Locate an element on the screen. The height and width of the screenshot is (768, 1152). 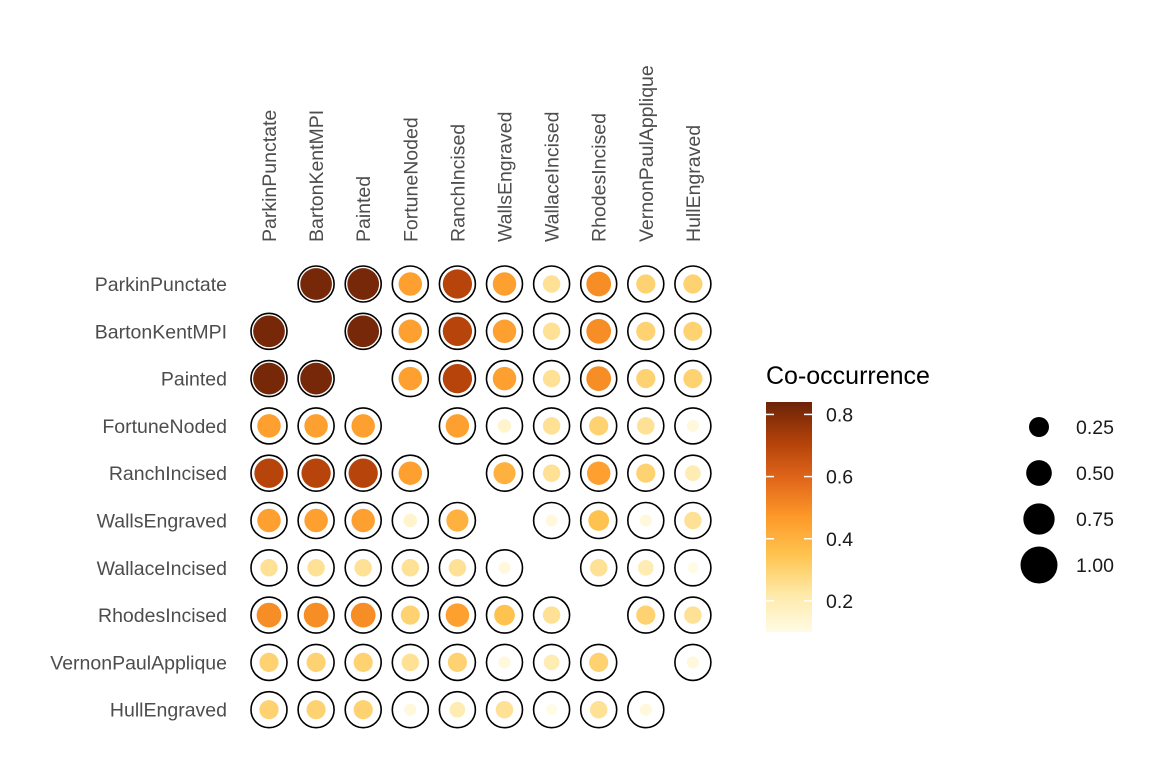
color-legend-tick-label: 0.4 is located at coordinates (839, 540).